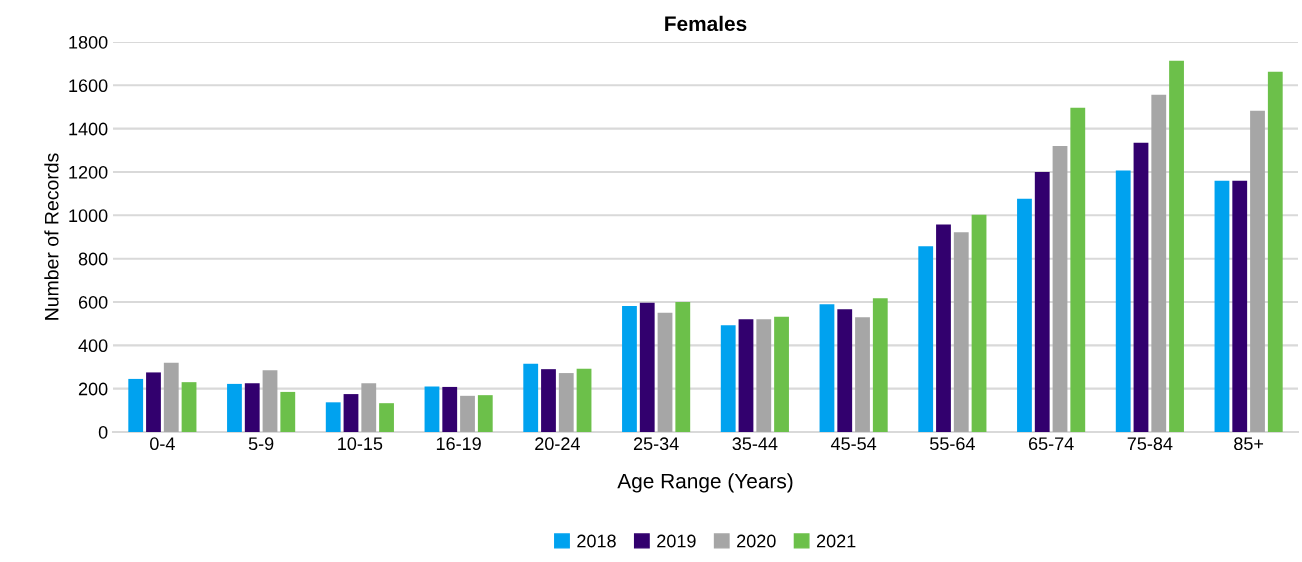 Image resolution: width=1302 pixels, height=562 pixels. What do you see at coordinates (261, 444) in the screenshot?
I see `x-tick-label: 5-9` at bounding box center [261, 444].